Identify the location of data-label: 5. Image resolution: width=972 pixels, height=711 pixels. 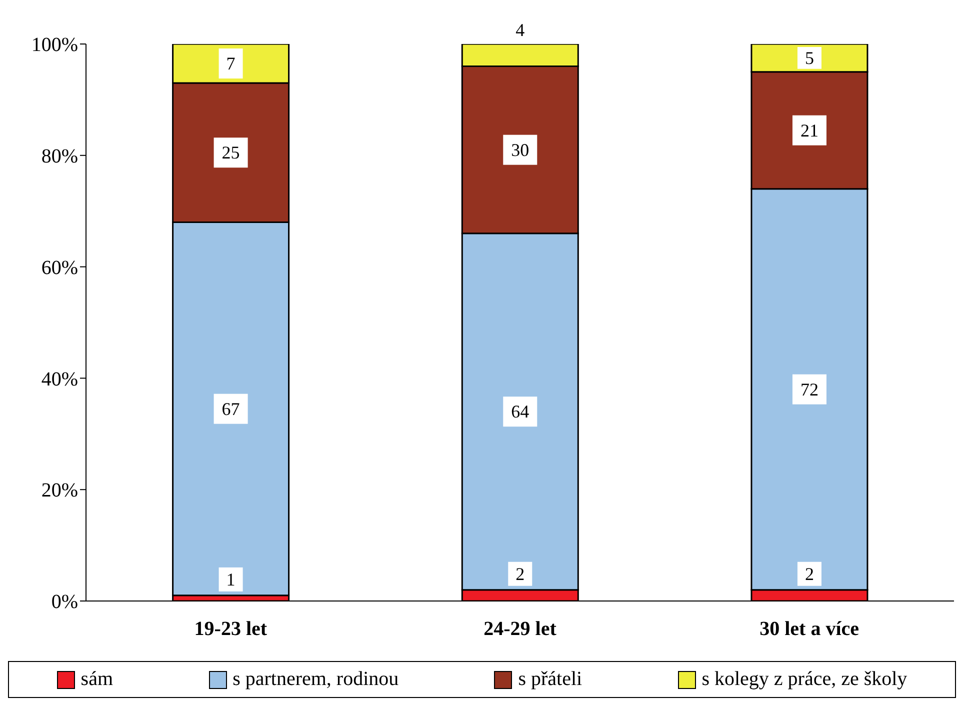
(809, 58).